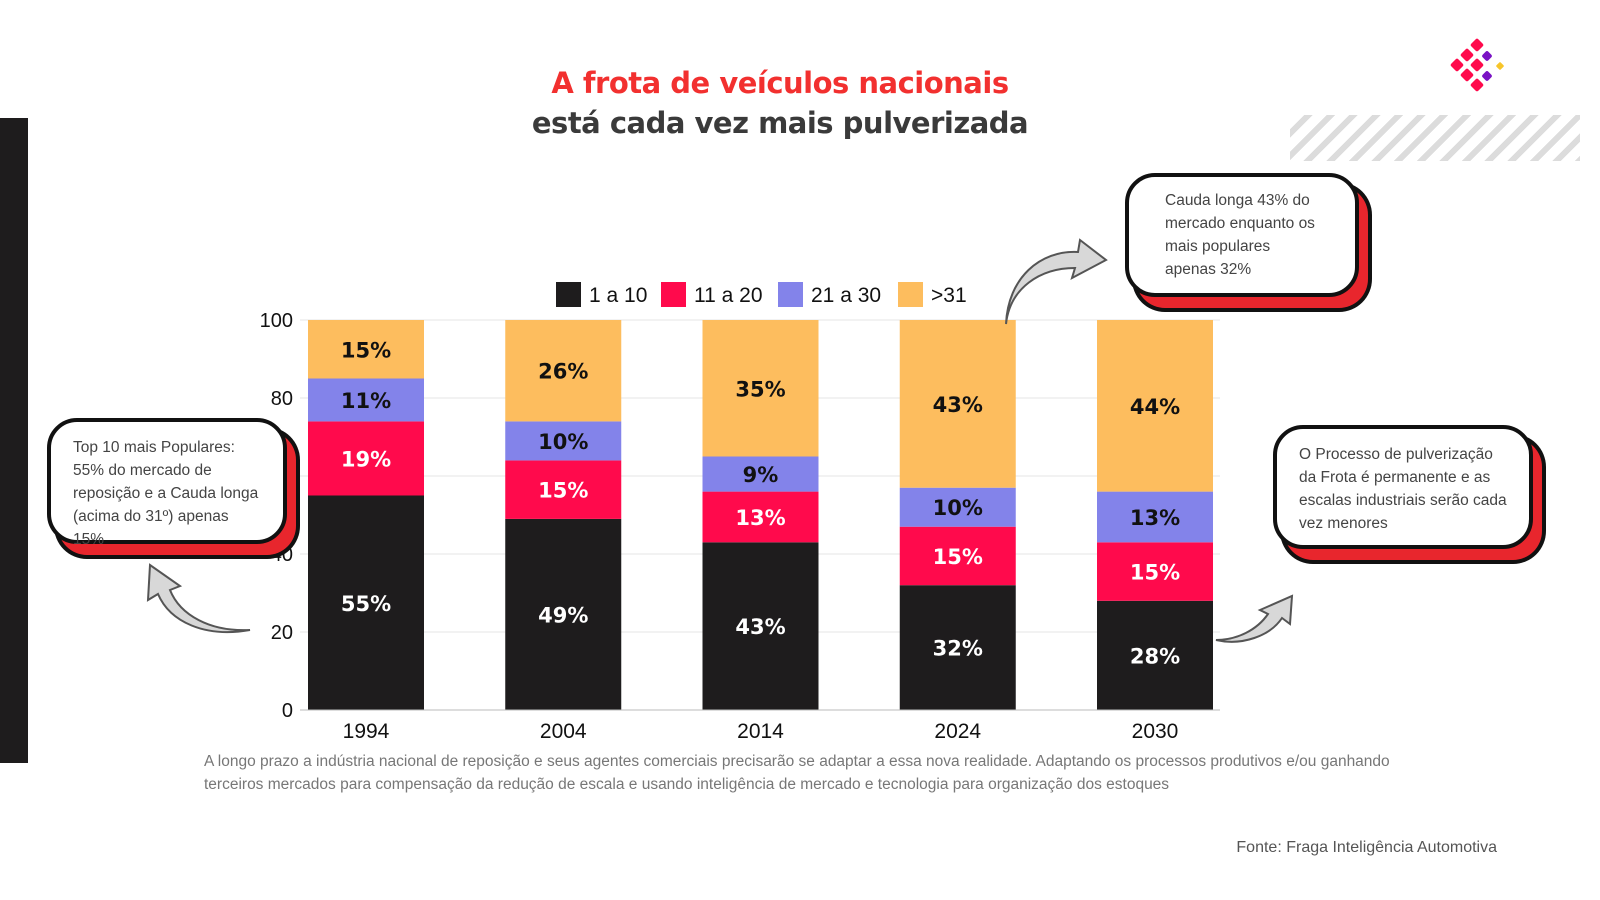 The width and height of the screenshot is (1600, 900). Describe the element at coordinates (198, 598) in the screenshot. I see `arrow-left-icon` at that location.